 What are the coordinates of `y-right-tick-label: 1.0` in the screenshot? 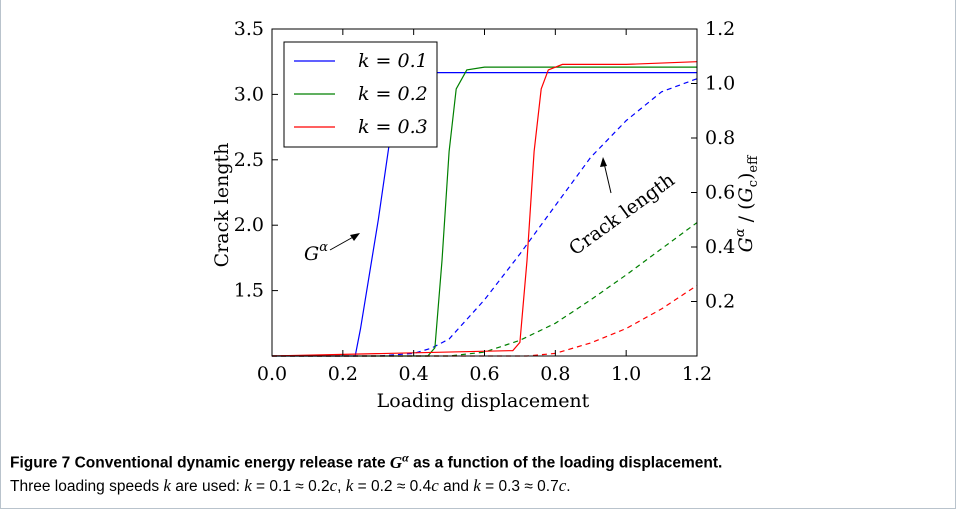 It's located at (720, 84).